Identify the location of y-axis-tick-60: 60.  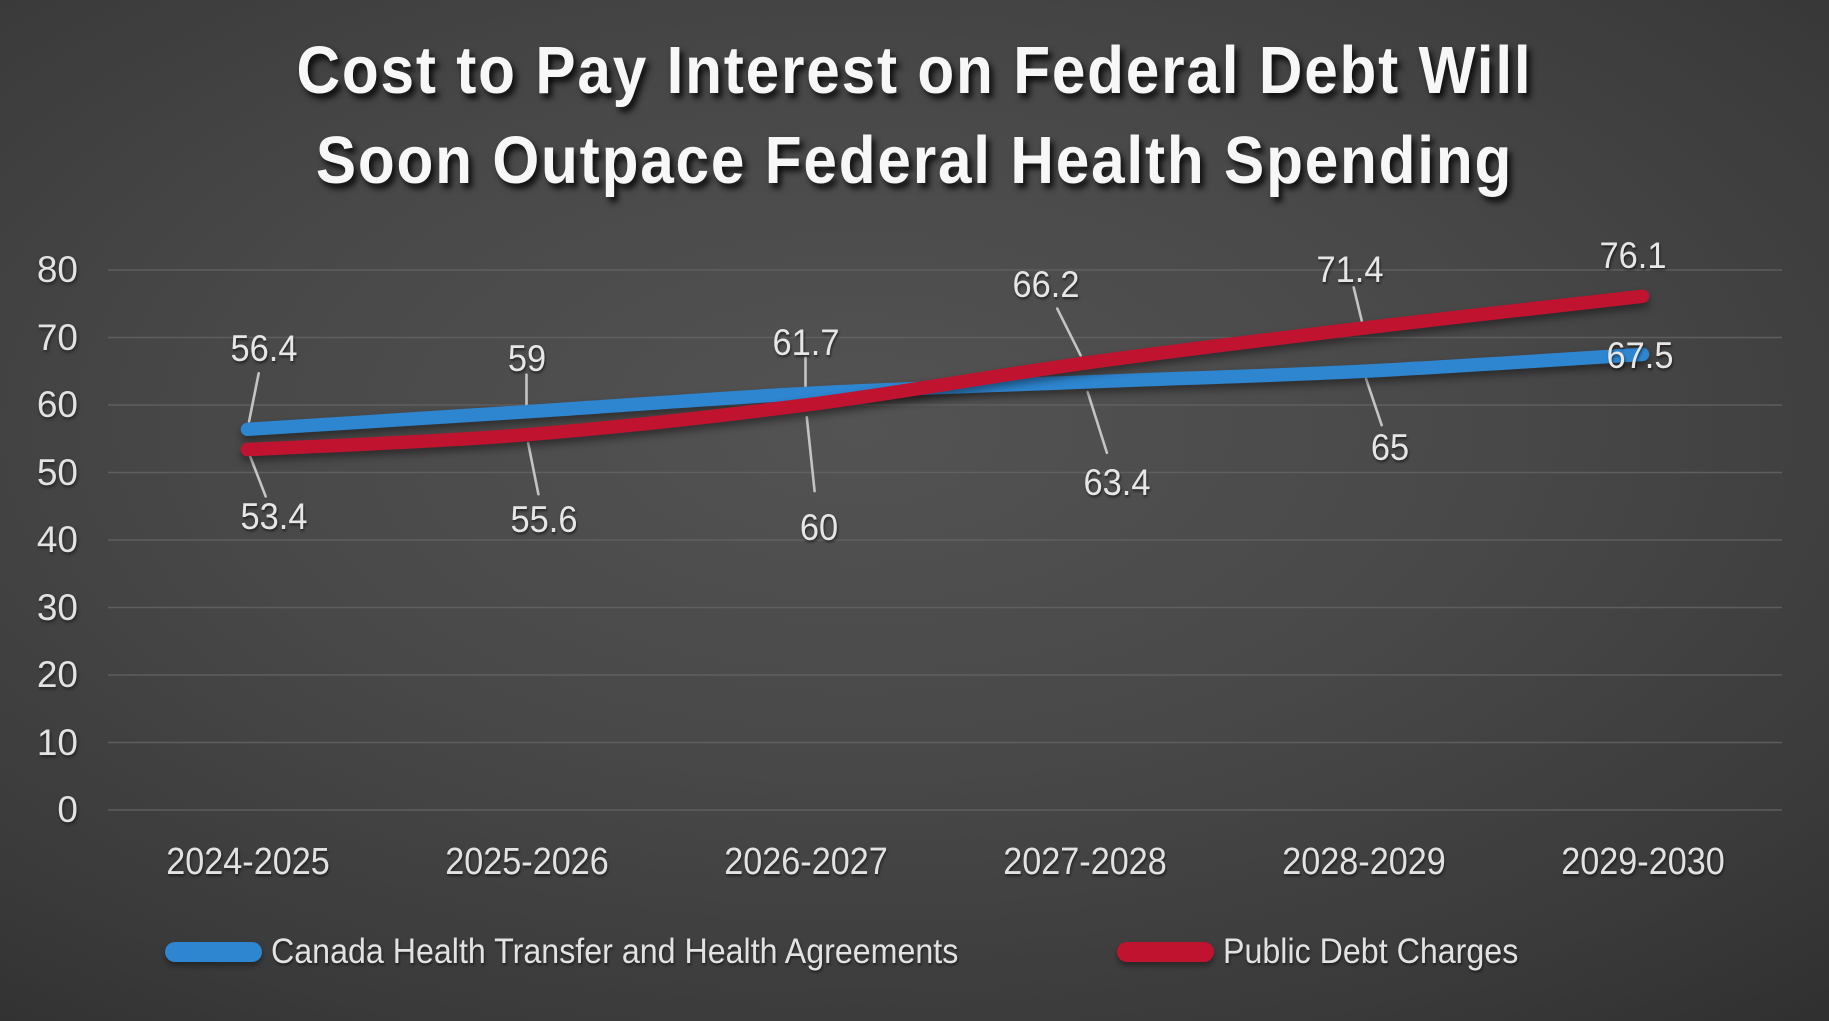
(57, 404).